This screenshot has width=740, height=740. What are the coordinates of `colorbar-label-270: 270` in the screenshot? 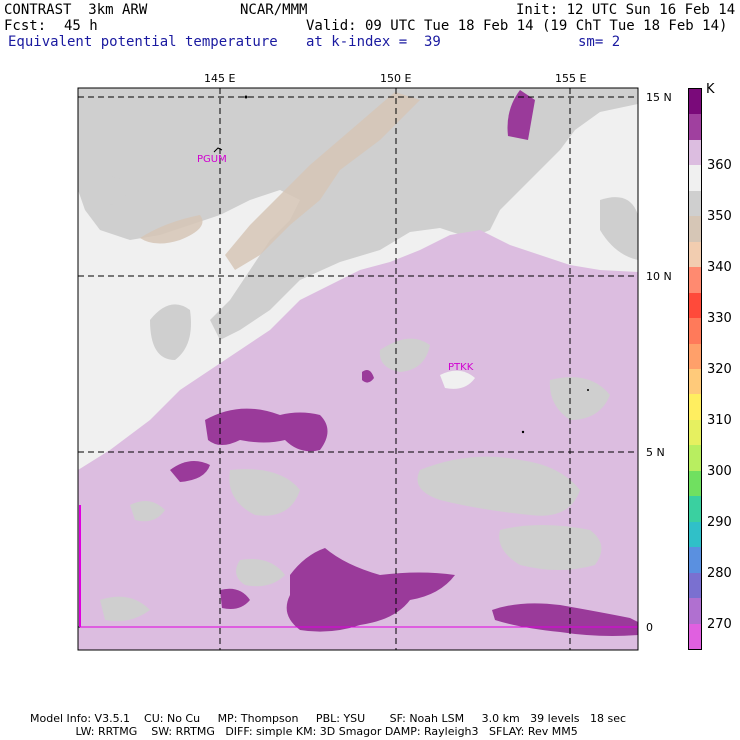 It's located at (719, 624).